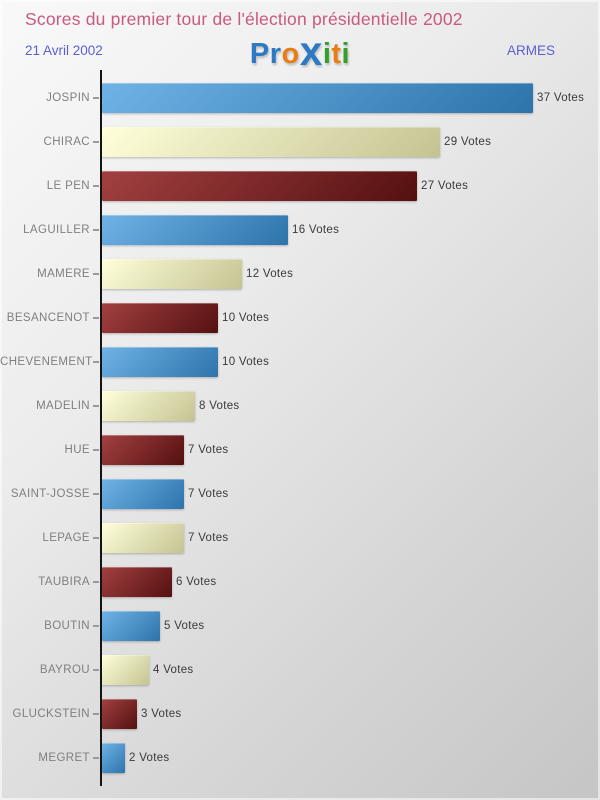 This screenshot has height=800, width=600. What do you see at coordinates (101, 428) in the screenshot?
I see `y-axis-line` at bounding box center [101, 428].